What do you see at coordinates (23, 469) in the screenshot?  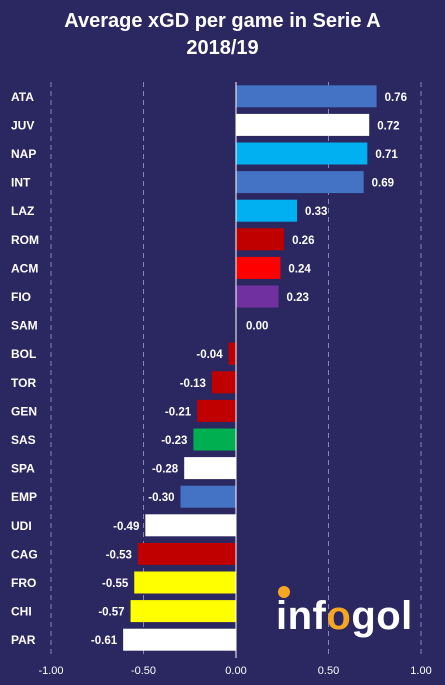 I see `category-label: SPA` at bounding box center [23, 469].